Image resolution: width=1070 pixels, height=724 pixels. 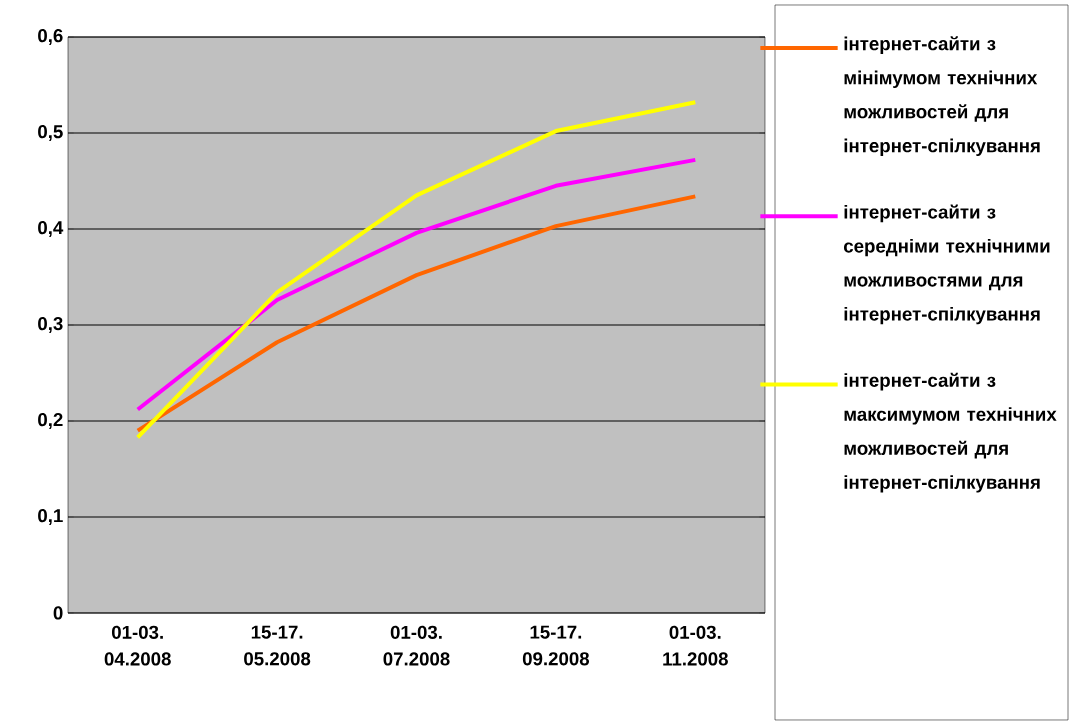 I want to click on y-tick-label: 0,1, so click(x=50, y=517).